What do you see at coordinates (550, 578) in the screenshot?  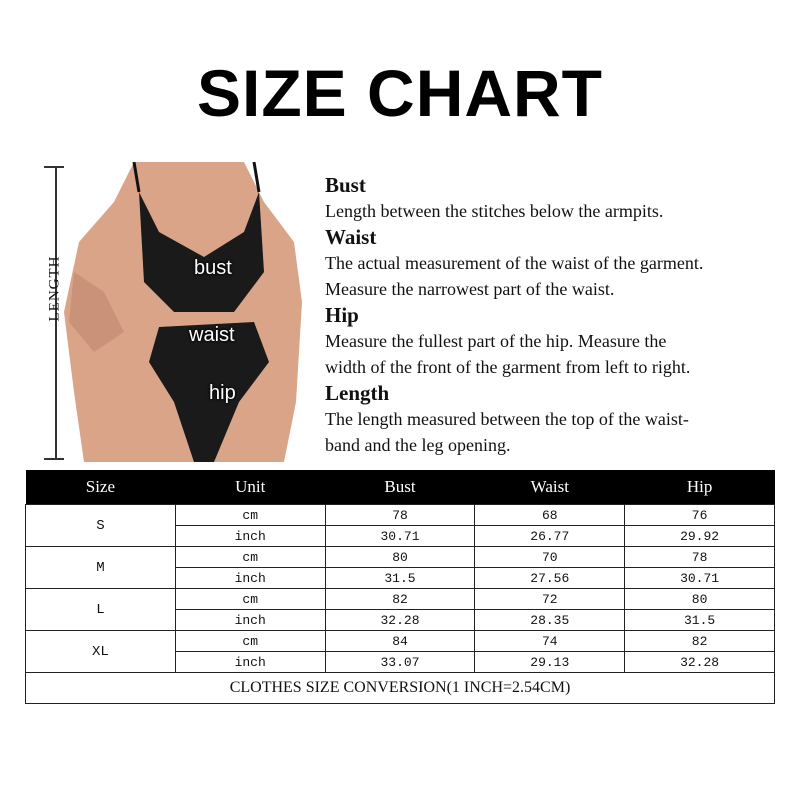 I see `waist-inch-cell: 27.56` at bounding box center [550, 578].